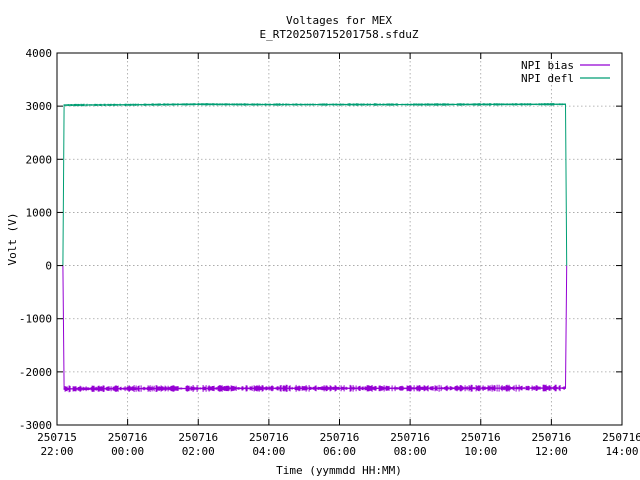  I want to click on y-tick-label: -2000, so click(35, 372).